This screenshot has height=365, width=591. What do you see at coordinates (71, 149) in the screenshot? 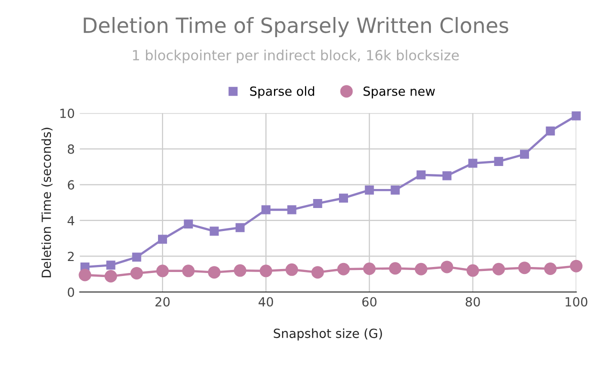
I see `y-tick-label: 8` at bounding box center [71, 149].